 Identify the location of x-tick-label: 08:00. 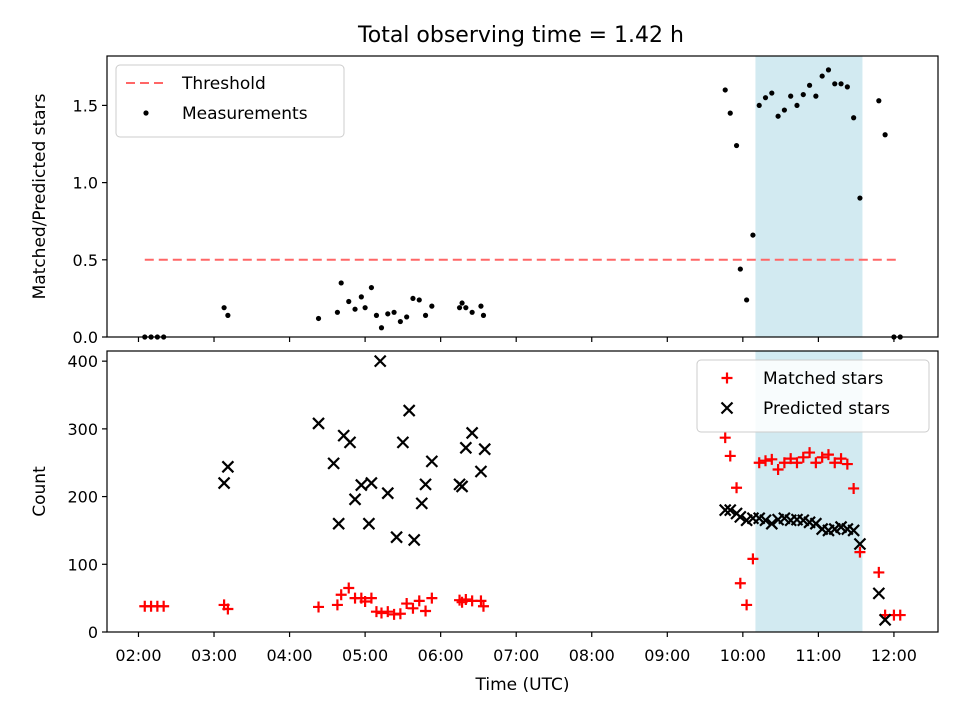
(592, 655).